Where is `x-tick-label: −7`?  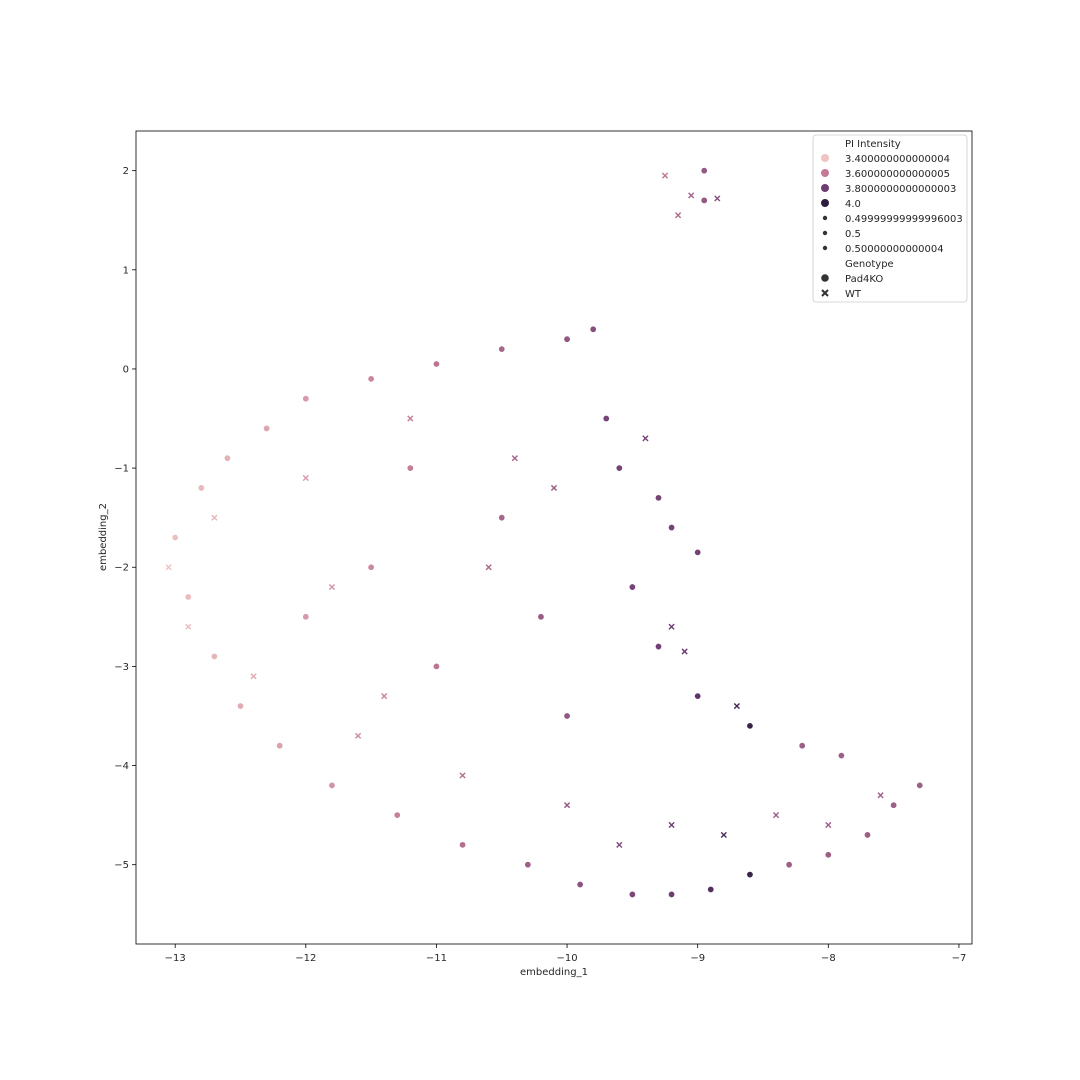 x-tick-label: −7 is located at coordinates (959, 958).